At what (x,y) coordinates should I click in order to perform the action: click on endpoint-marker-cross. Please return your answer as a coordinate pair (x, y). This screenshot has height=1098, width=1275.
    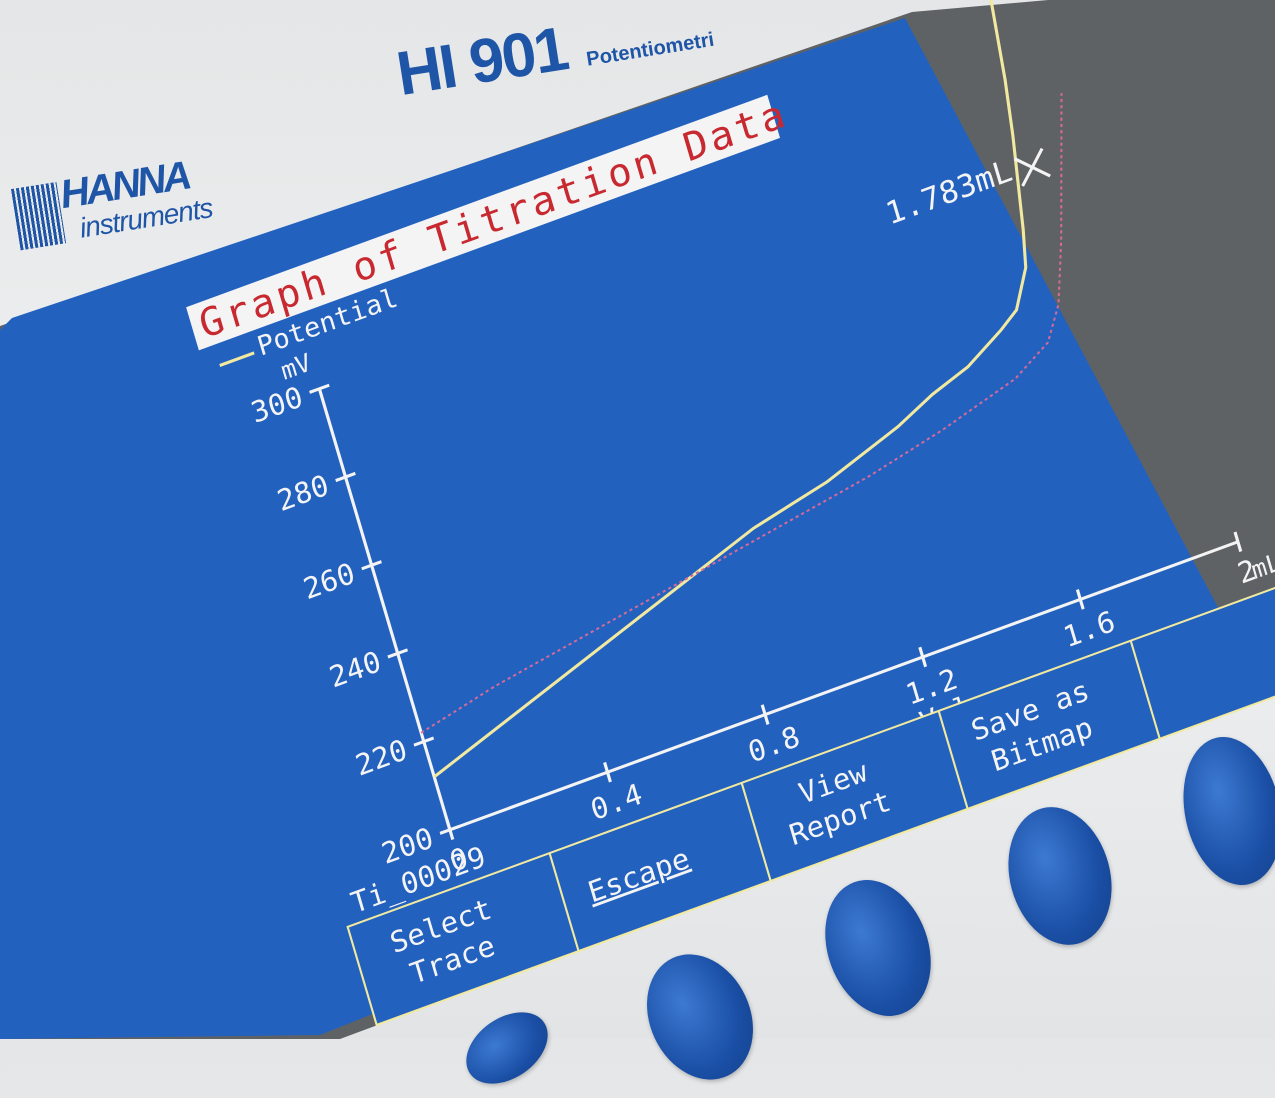
    Looking at the image, I should click on (1032, 167).